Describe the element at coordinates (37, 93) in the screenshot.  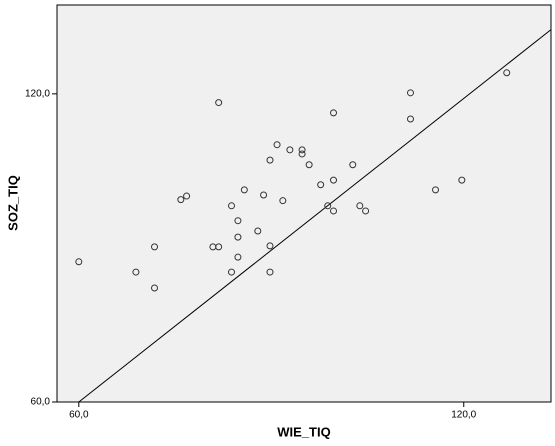
I see `y-tick-label: 120,0` at that location.